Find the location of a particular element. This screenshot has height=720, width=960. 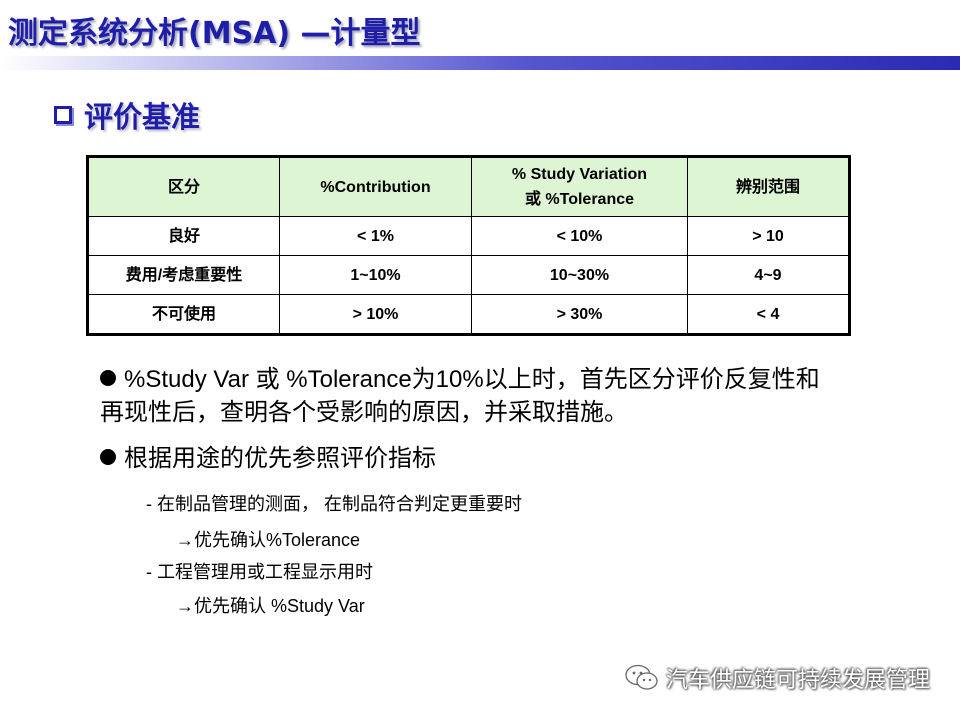

bullet-1-line2: 再现性后，查明各个受影响的原因，并采取措施。 is located at coordinates (364, 412).